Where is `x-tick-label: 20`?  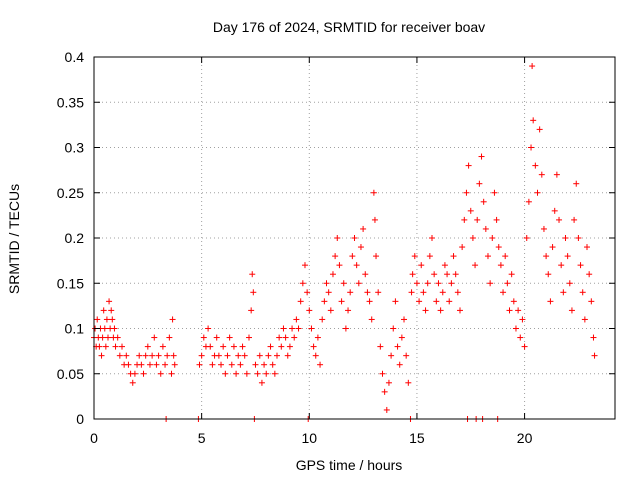
x-tick-label: 20 is located at coordinates (525, 438).